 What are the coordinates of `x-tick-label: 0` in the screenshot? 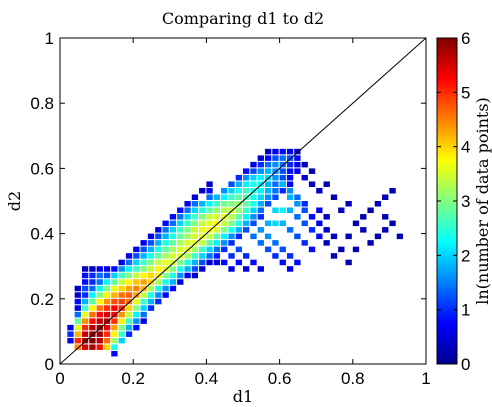 It's located at (59, 378).